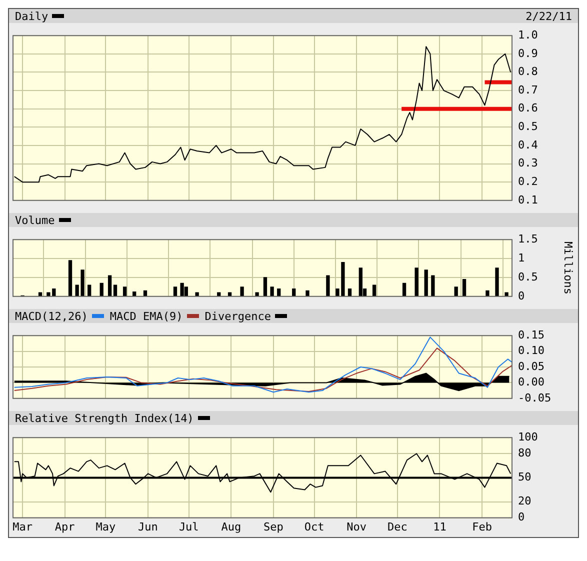 This screenshot has height=561, width=587. I want to click on x-tick-label: Mar, so click(22, 527).